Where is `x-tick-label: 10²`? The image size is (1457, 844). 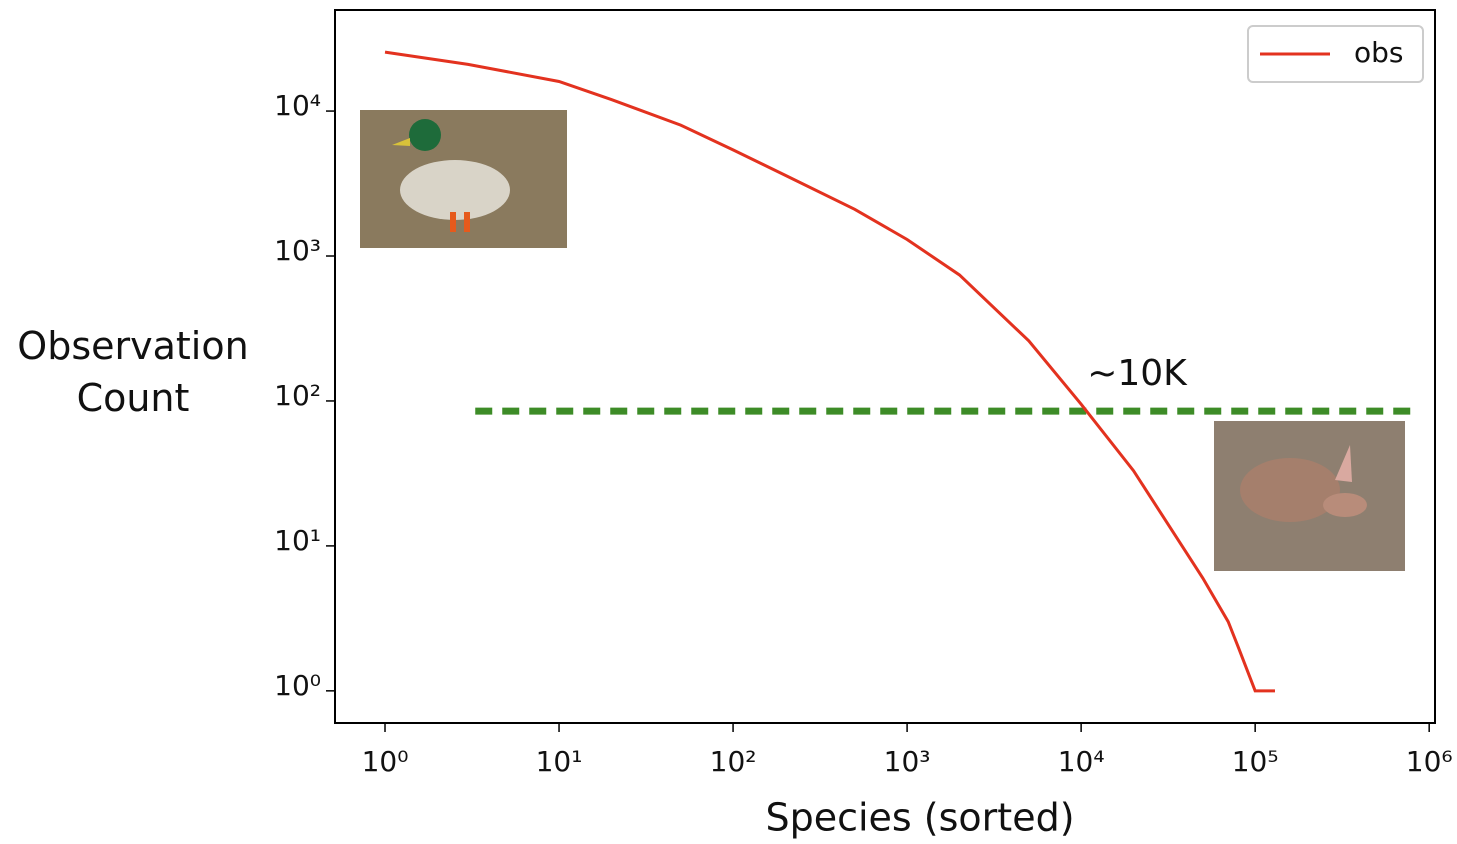 x-tick-label: 10² is located at coordinates (733, 761).